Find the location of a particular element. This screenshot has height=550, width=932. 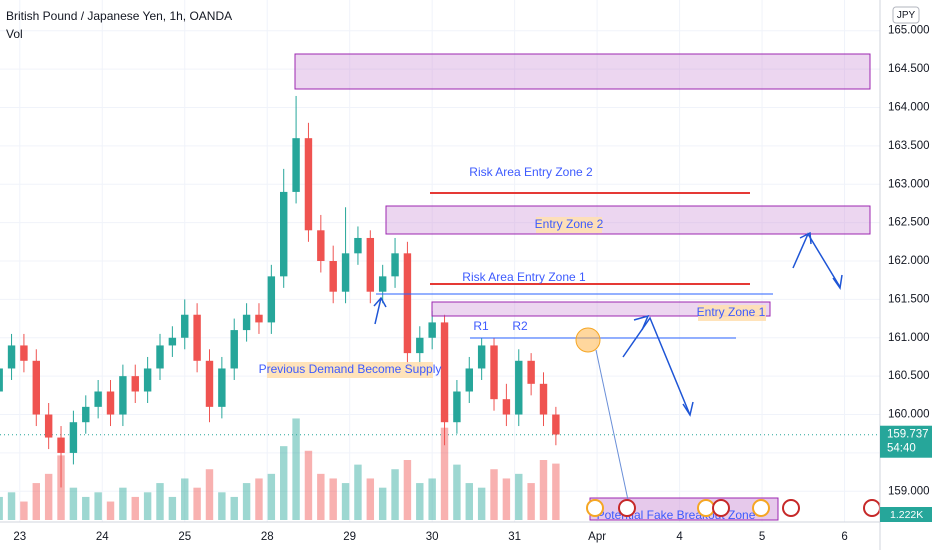

annotation: Entry Zone 2 is located at coordinates (569, 224).